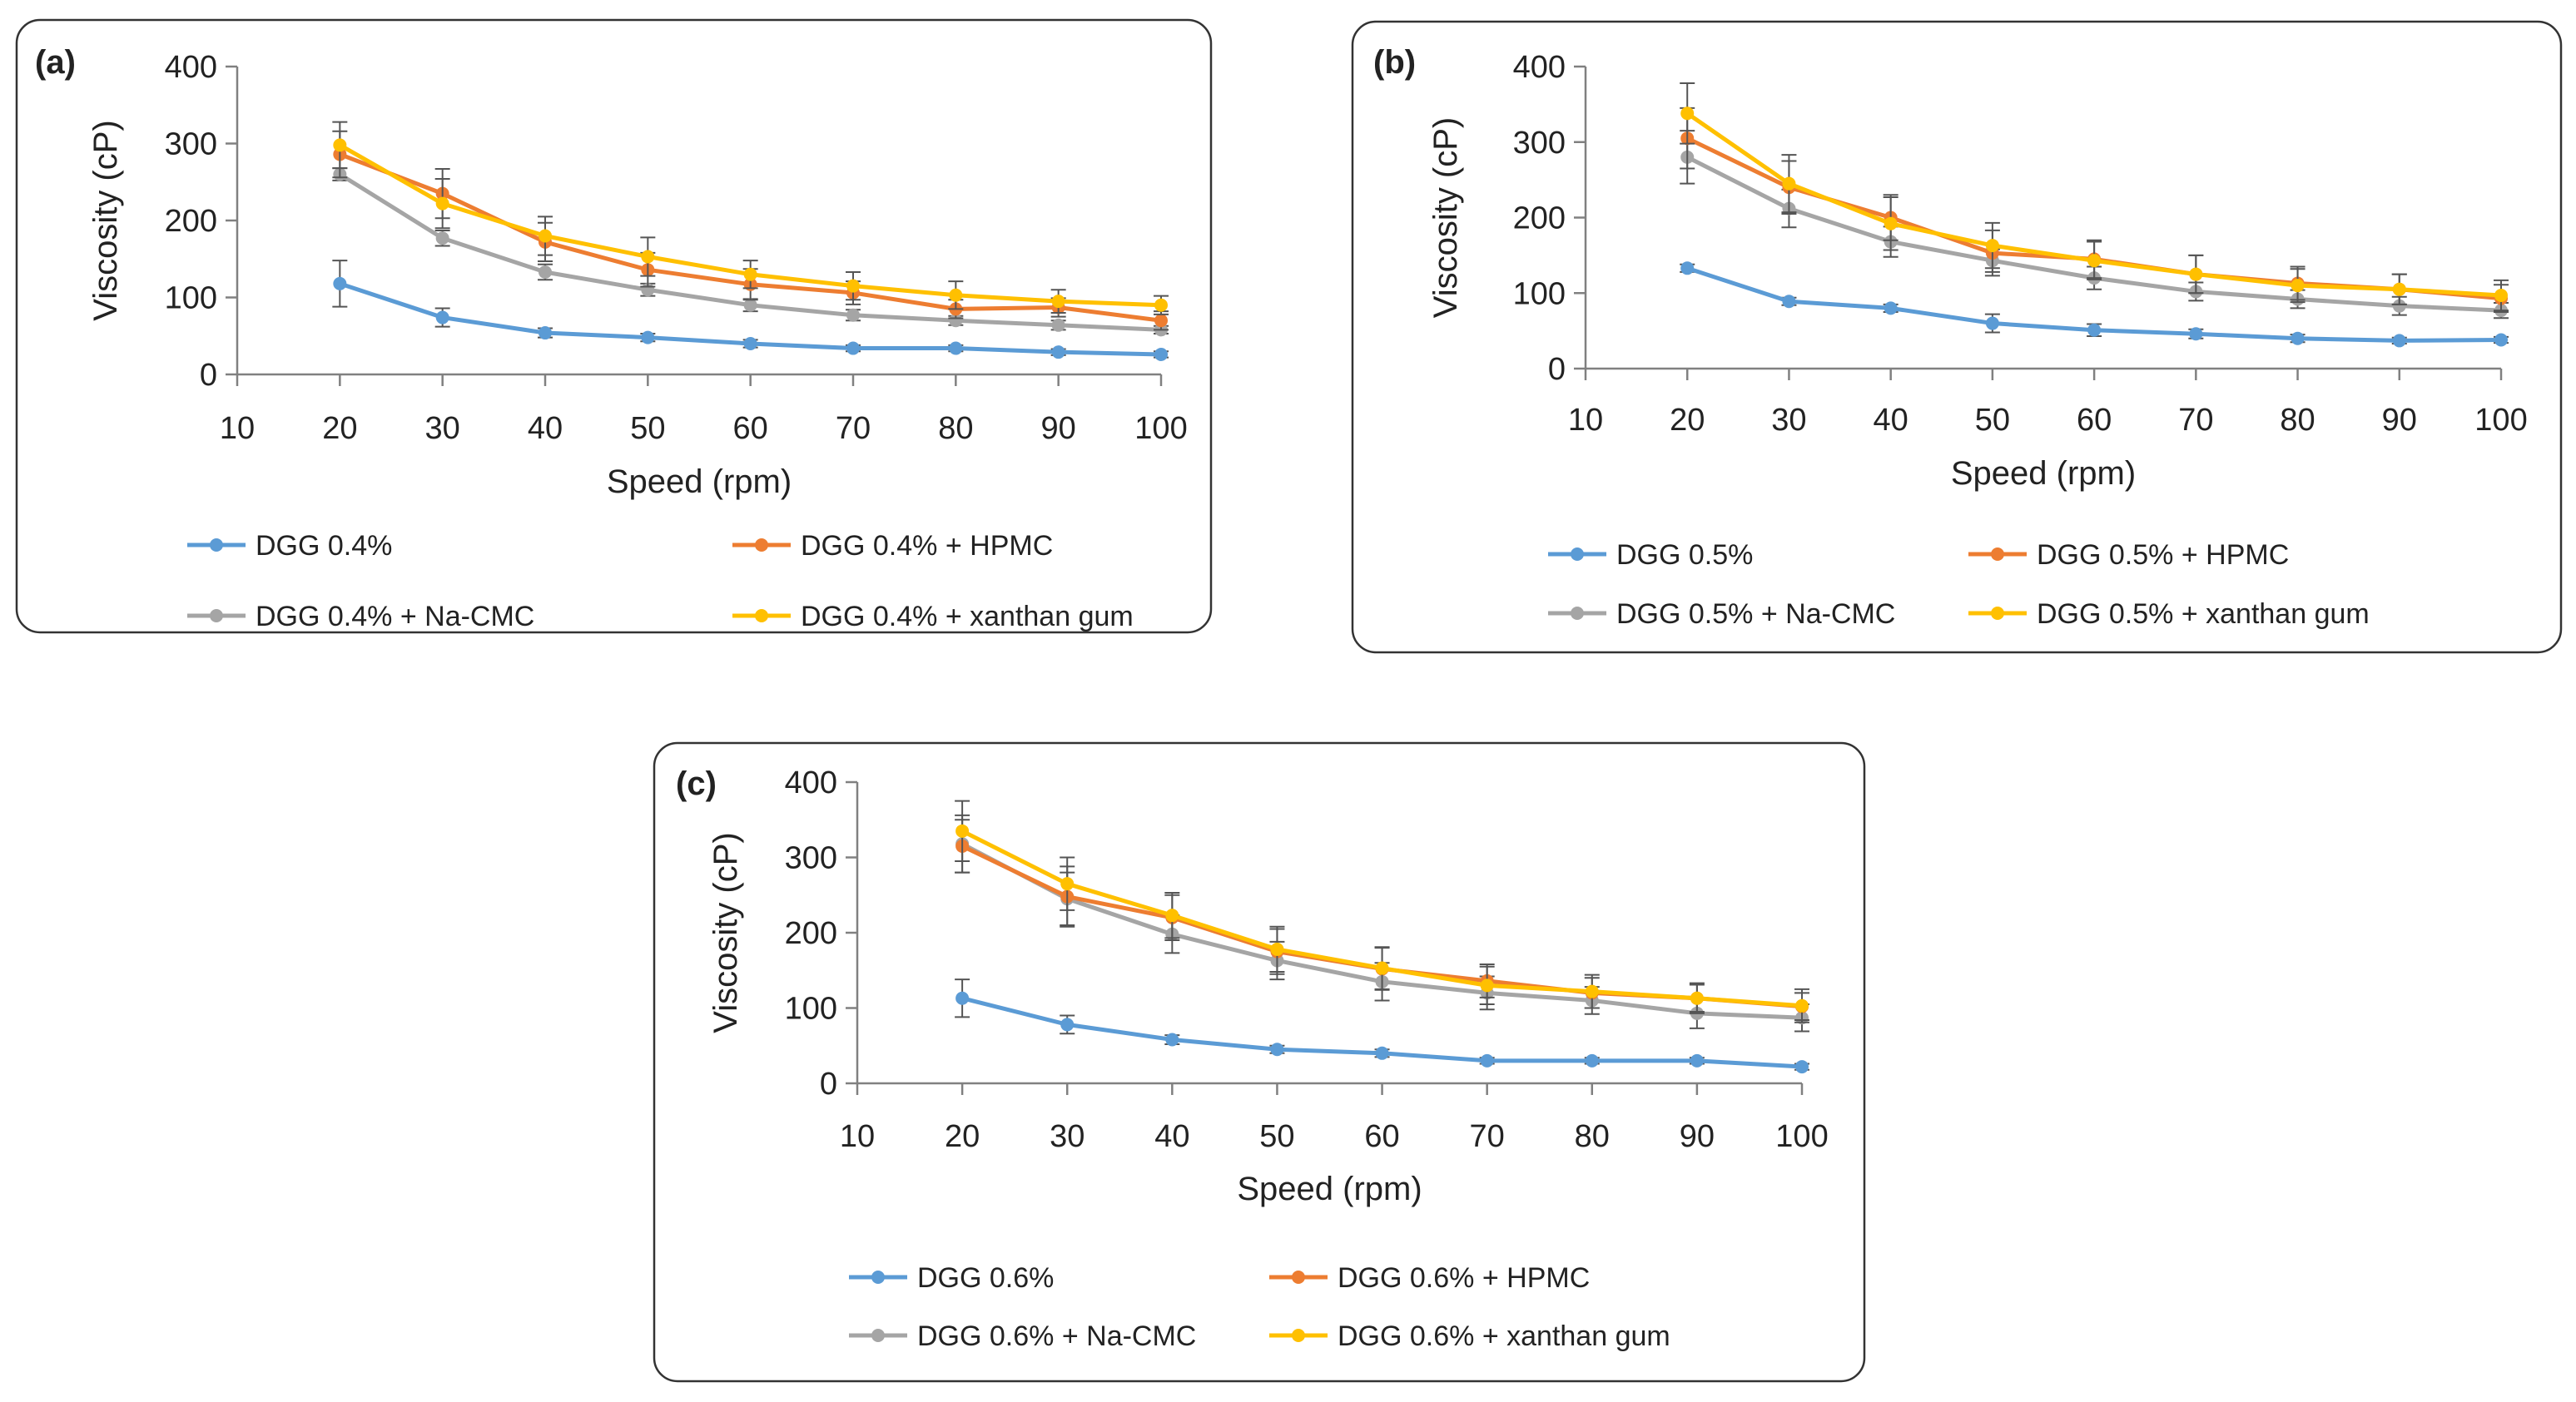 The image size is (2576, 1402). I want to click on legend-label: DGG 0.6% + HPMC, so click(1464, 1278).